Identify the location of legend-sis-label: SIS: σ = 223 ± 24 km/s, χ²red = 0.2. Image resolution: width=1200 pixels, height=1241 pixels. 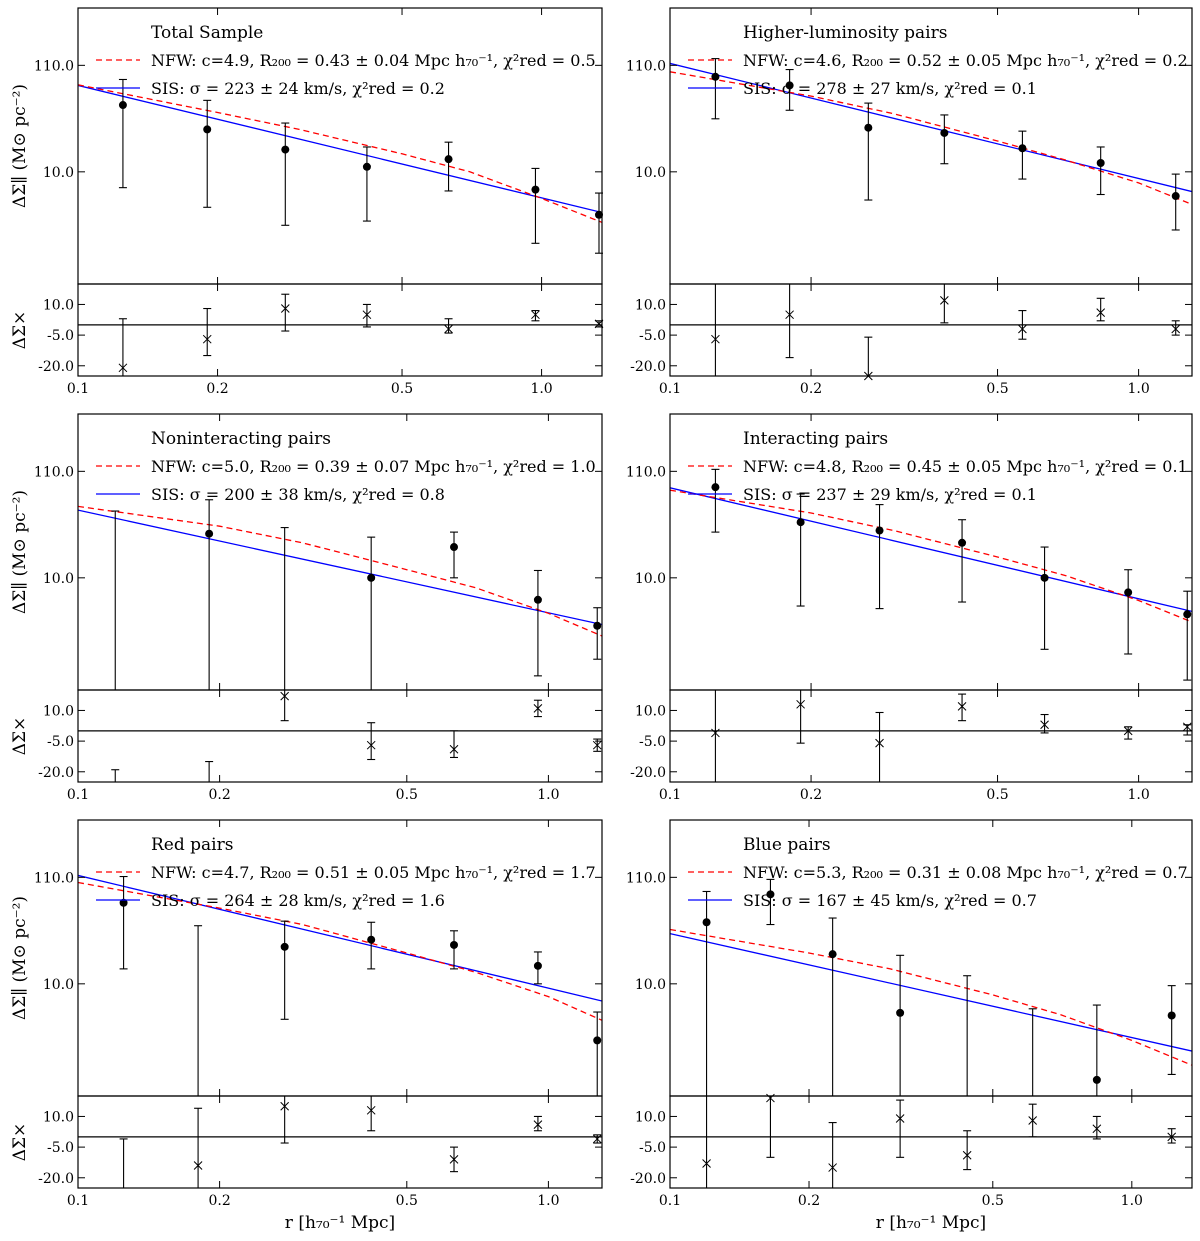
(298, 88).